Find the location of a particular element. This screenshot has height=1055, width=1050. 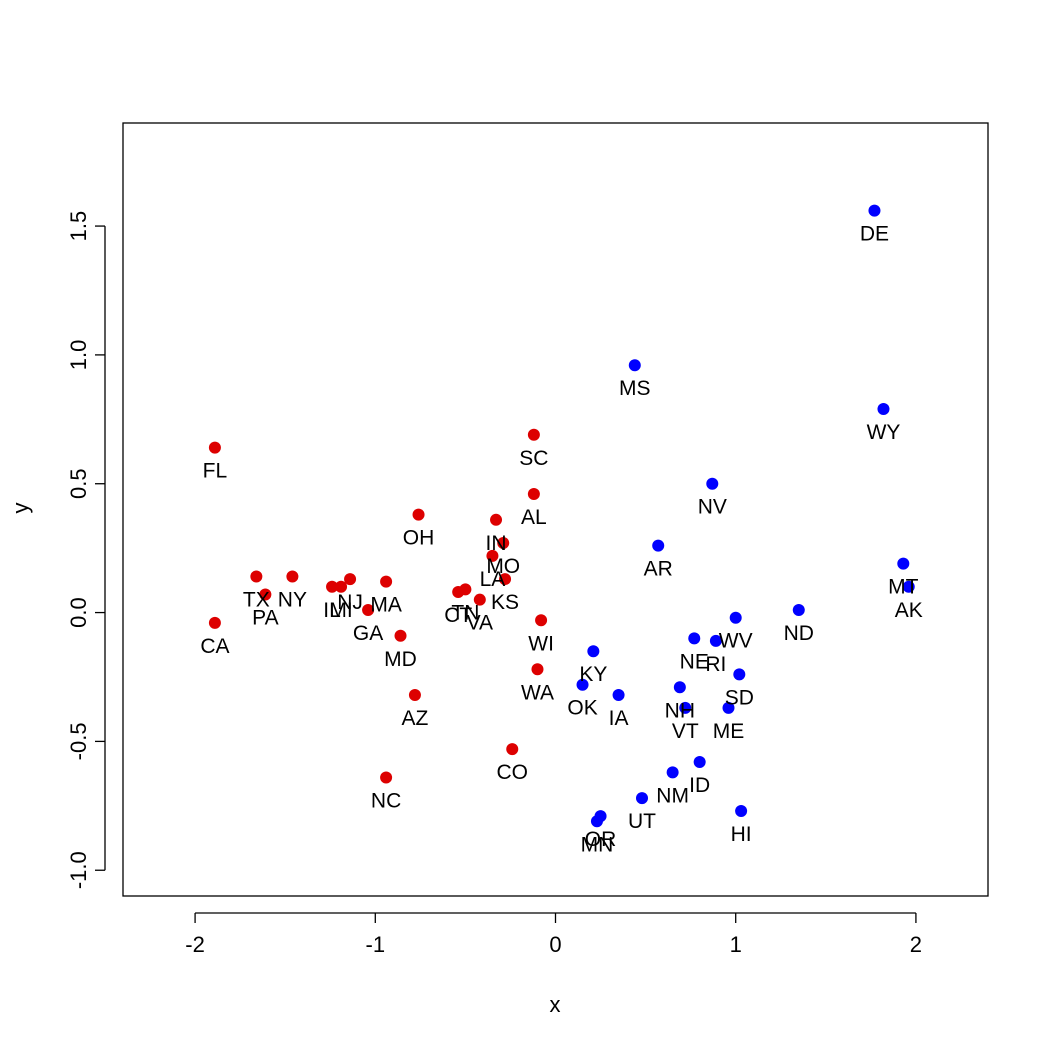

point-ok is located at coordinates (582, 684).